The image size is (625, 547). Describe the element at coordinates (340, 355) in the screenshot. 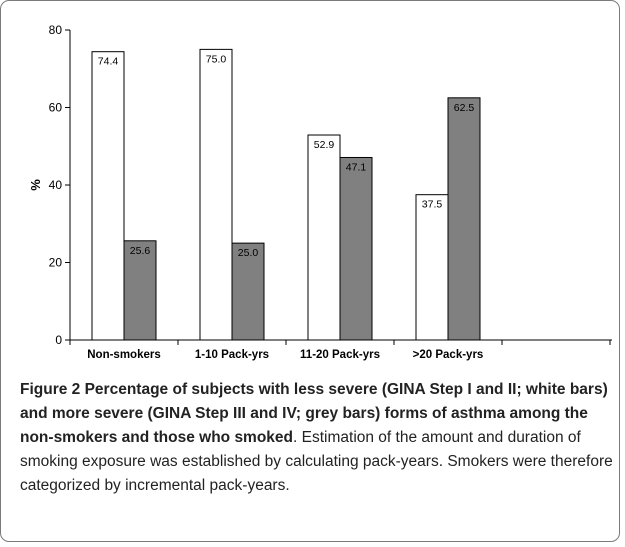

I see `x-category-label: 11-20 Pack-yrs` at that location.